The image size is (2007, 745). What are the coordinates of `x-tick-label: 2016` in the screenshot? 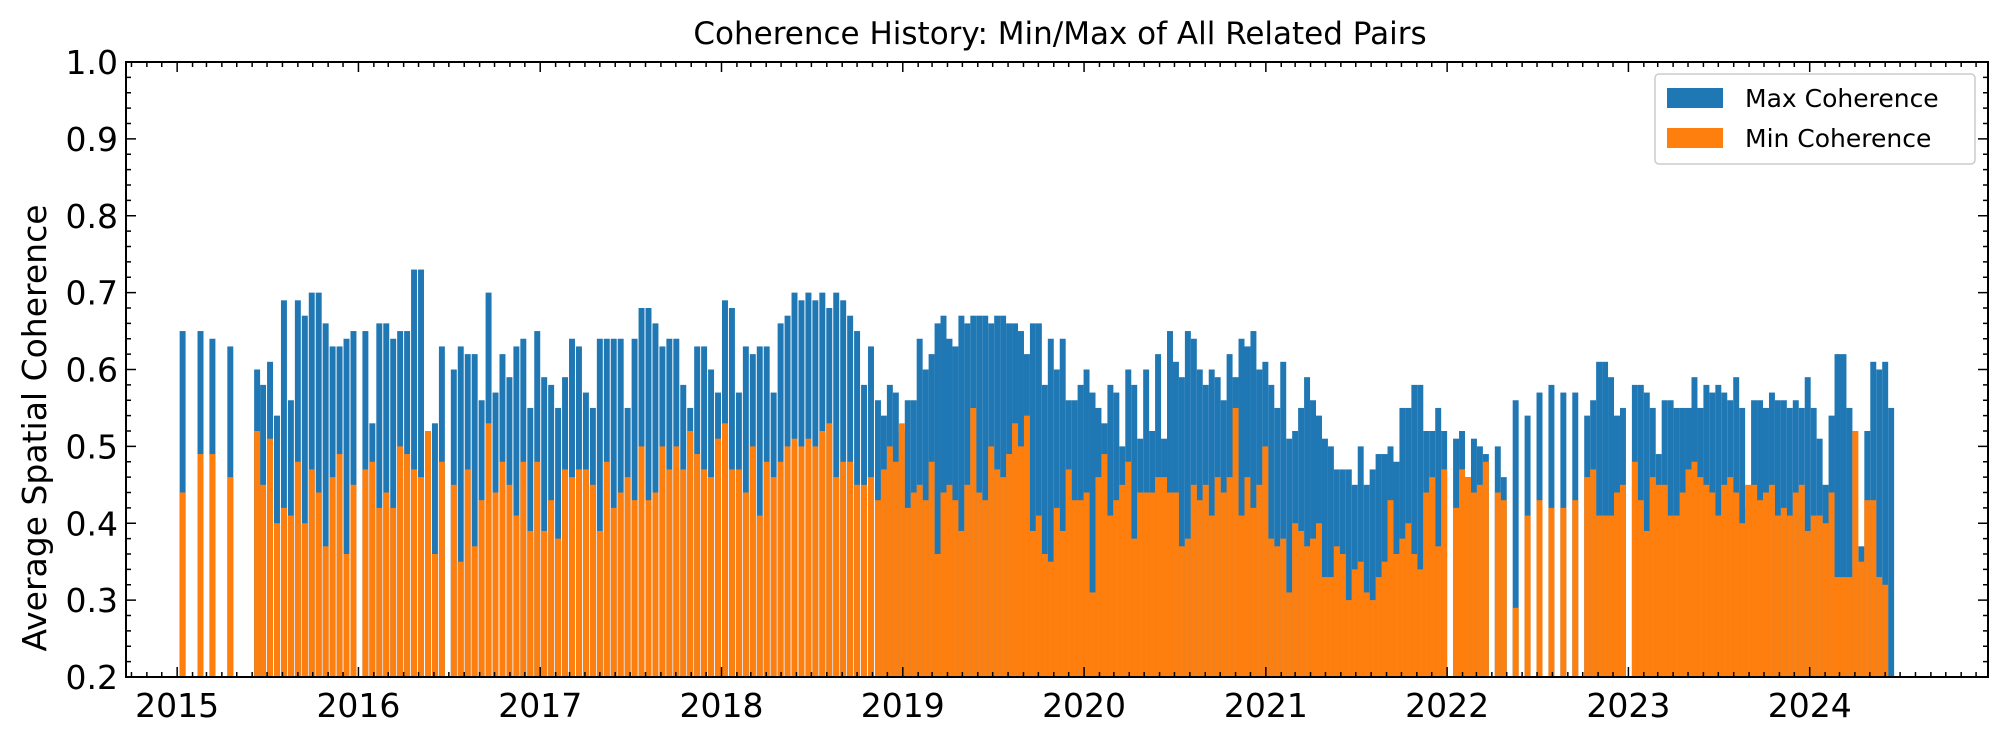 It's located at (358, 705).